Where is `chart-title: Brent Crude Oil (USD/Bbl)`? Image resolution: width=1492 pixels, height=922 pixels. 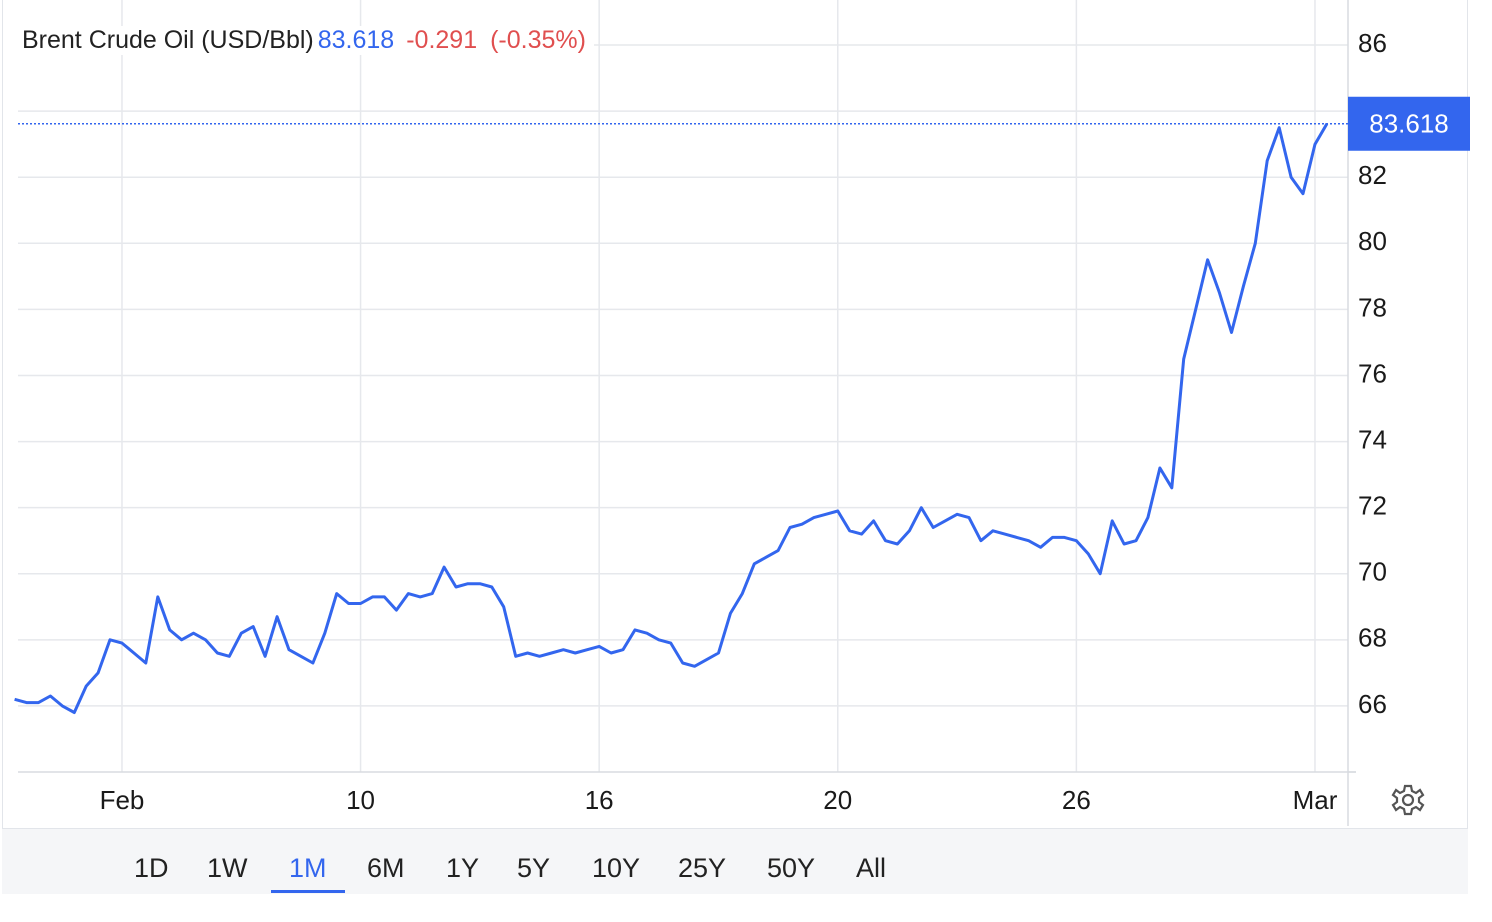 chart-title: Brent Crude Oil (USD/Bbl) is located at coordinates (168, 40).